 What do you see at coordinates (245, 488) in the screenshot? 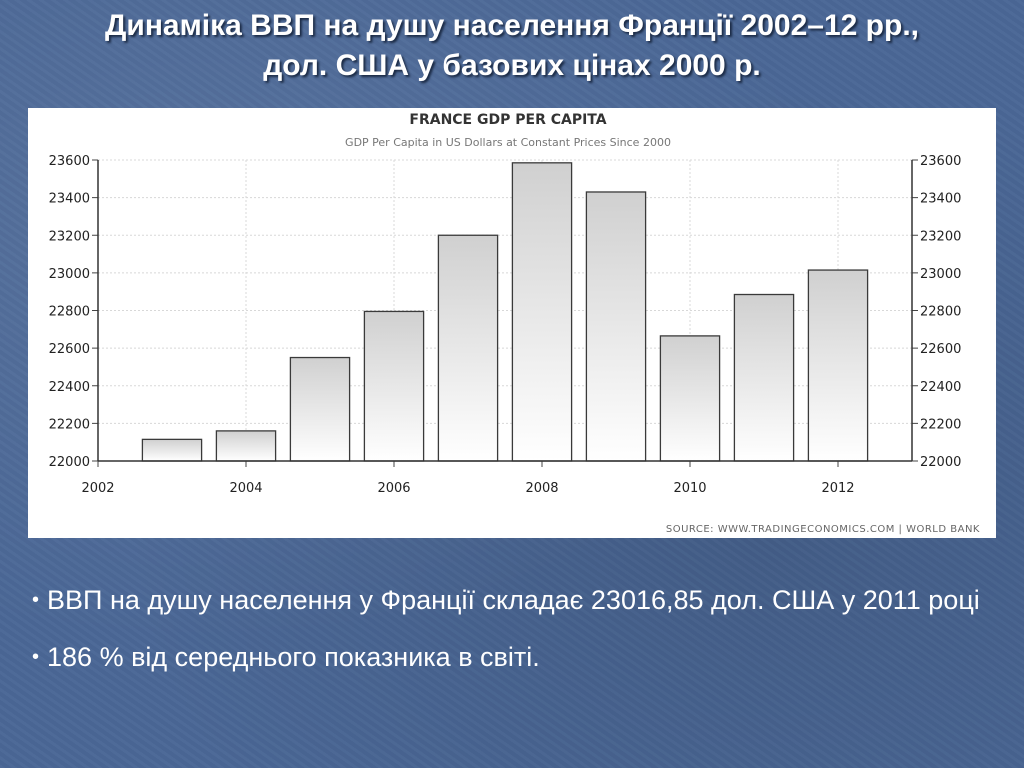
I see `x-tick-label: 2004` at bounding box center [245, 488].